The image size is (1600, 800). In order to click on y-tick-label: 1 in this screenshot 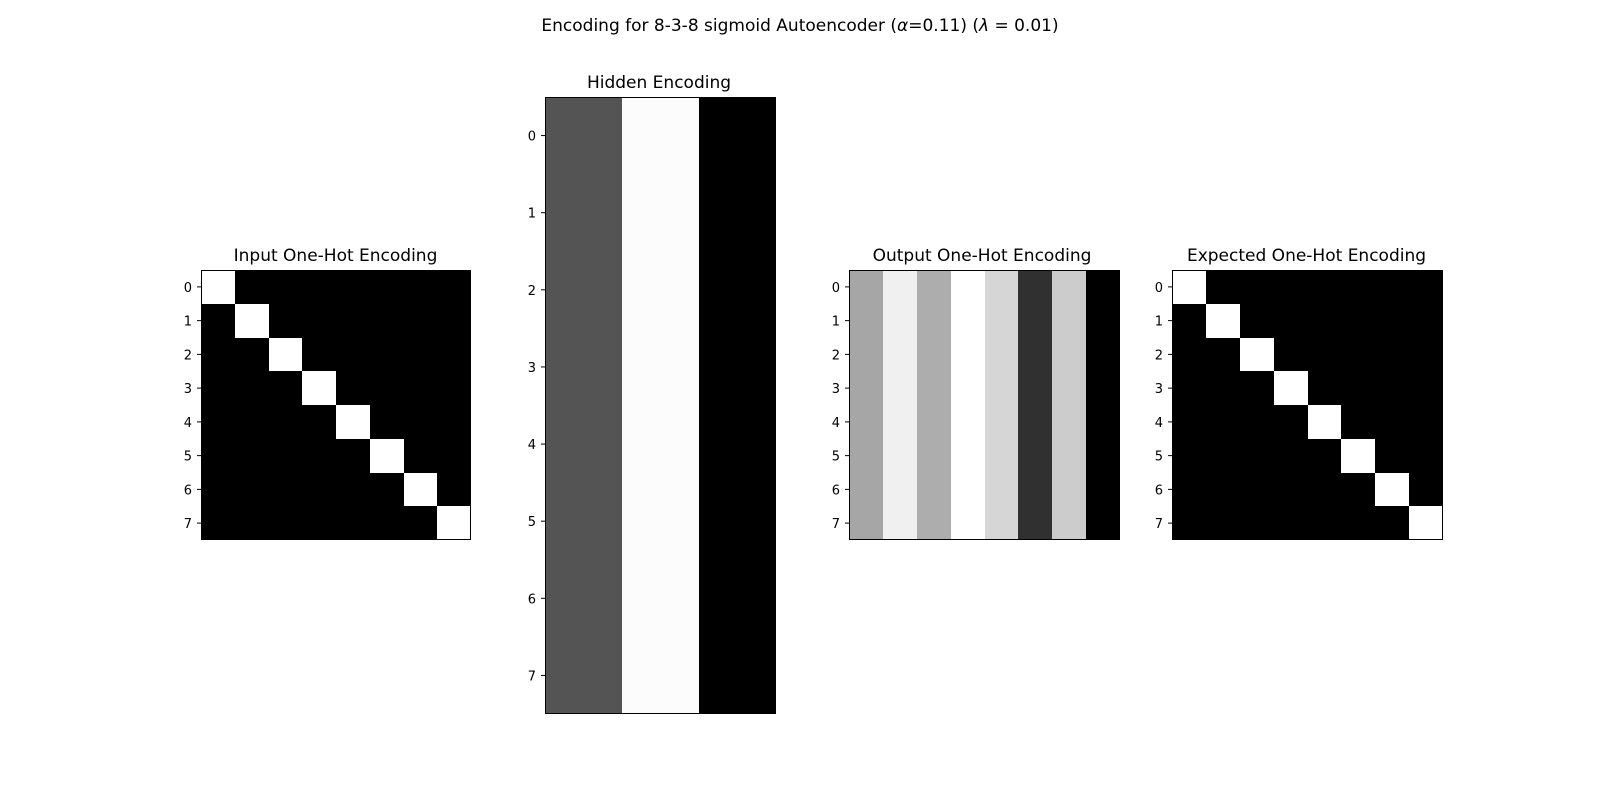, I will do `click(836, 322)`.